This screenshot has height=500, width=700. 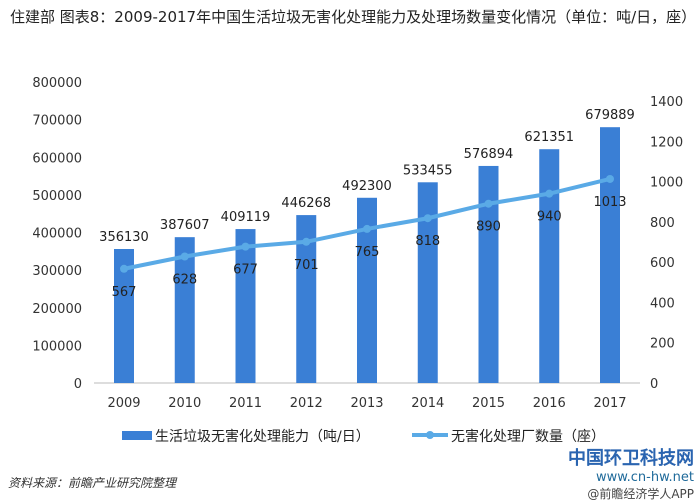 I want to click on legend-line-marker, so click(x=430, y=435).